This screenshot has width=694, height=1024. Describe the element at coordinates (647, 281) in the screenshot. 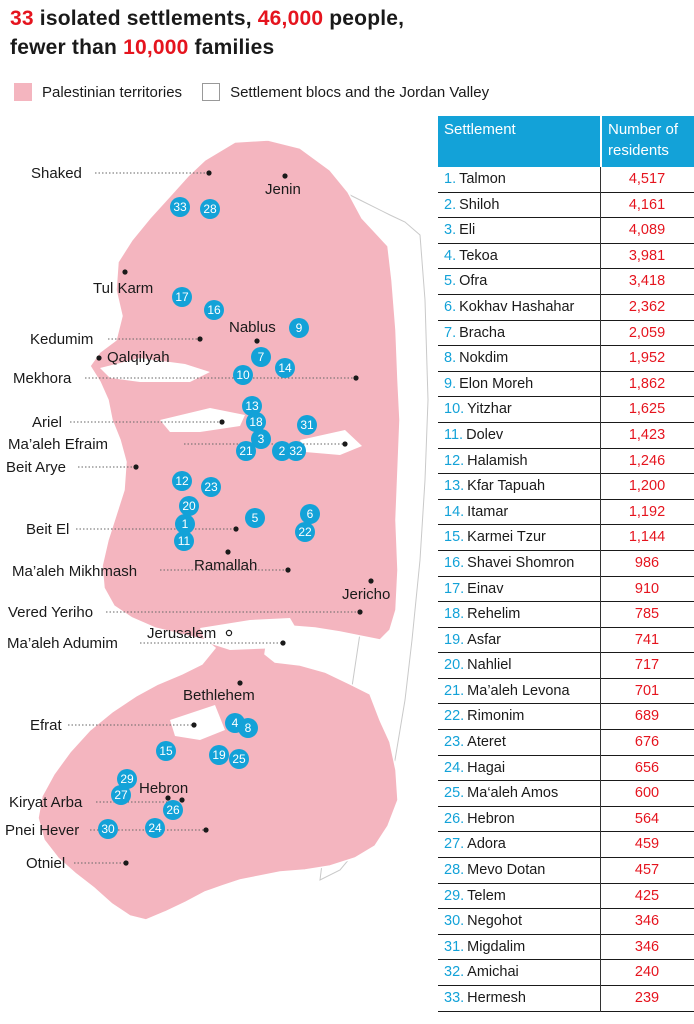

I see `residents-value: 3,418` at that location.